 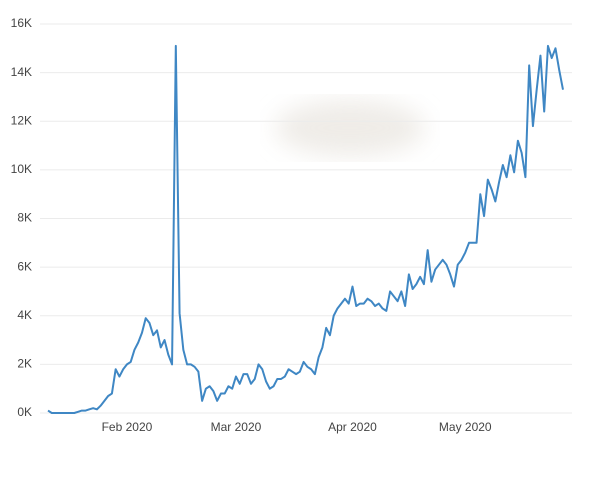 I want to click on x-tick-label: May 2020, so click(x=465, y=427).